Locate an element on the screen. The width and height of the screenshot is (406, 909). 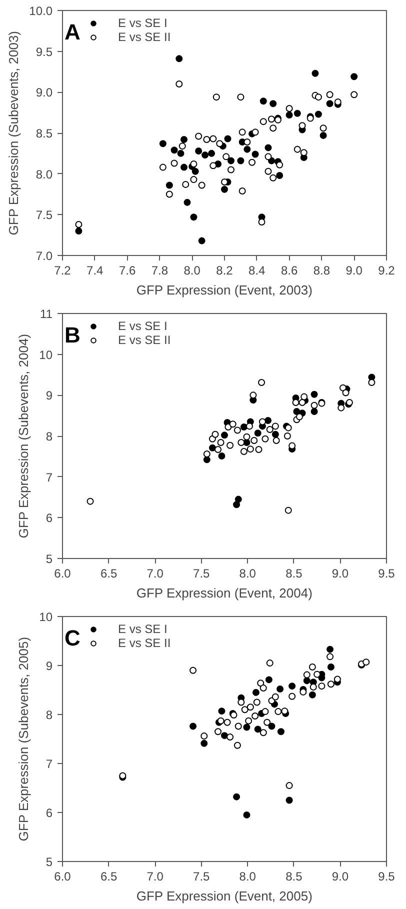
x-tick-label: 7.4 is located at coordinates (95, 271).